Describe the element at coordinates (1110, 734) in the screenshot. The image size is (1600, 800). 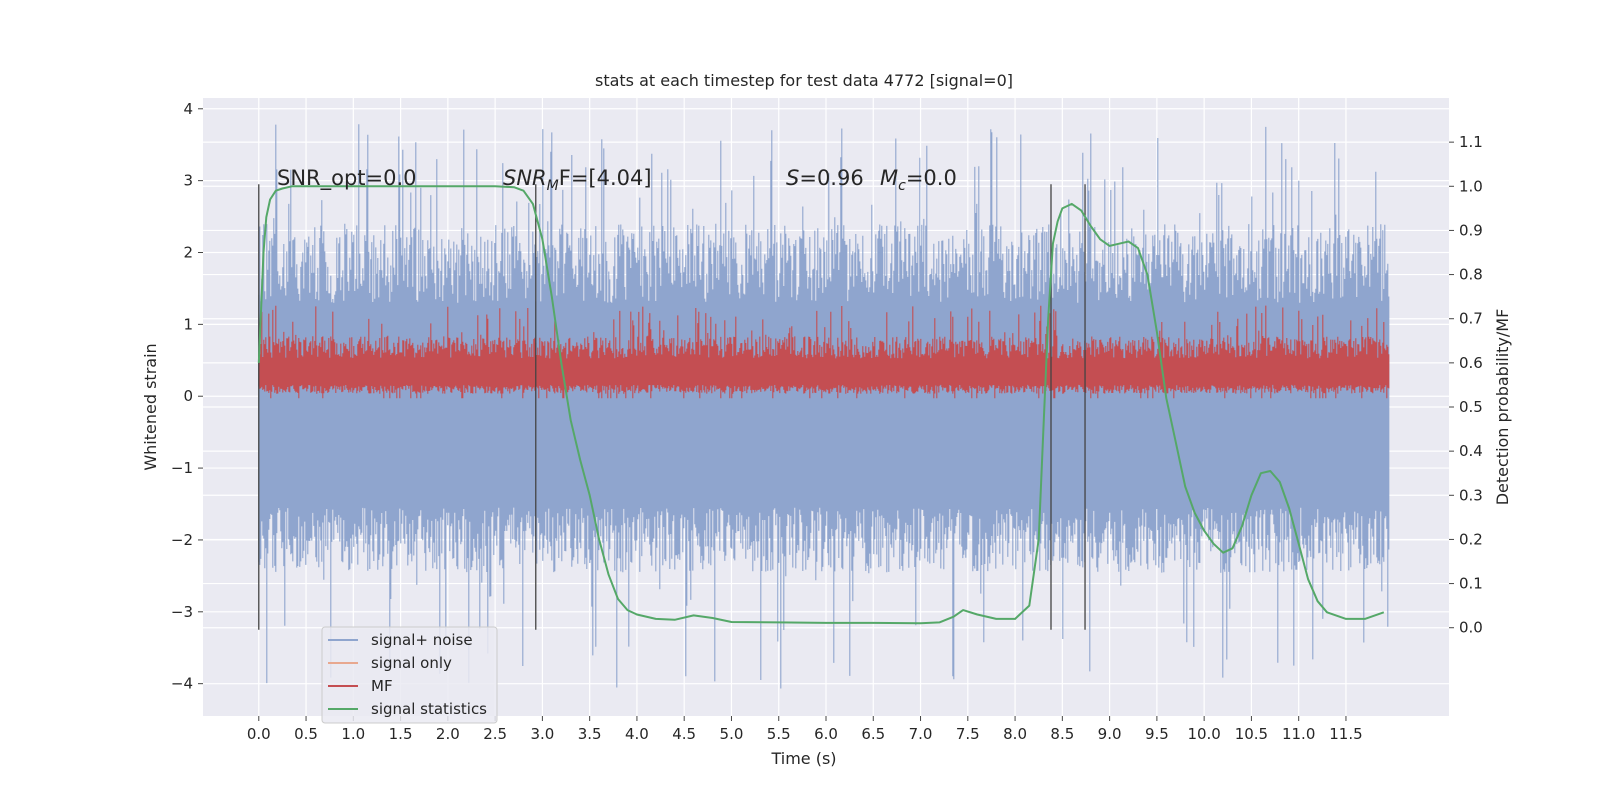
I see `x-tick-label: 9.0` at that location.